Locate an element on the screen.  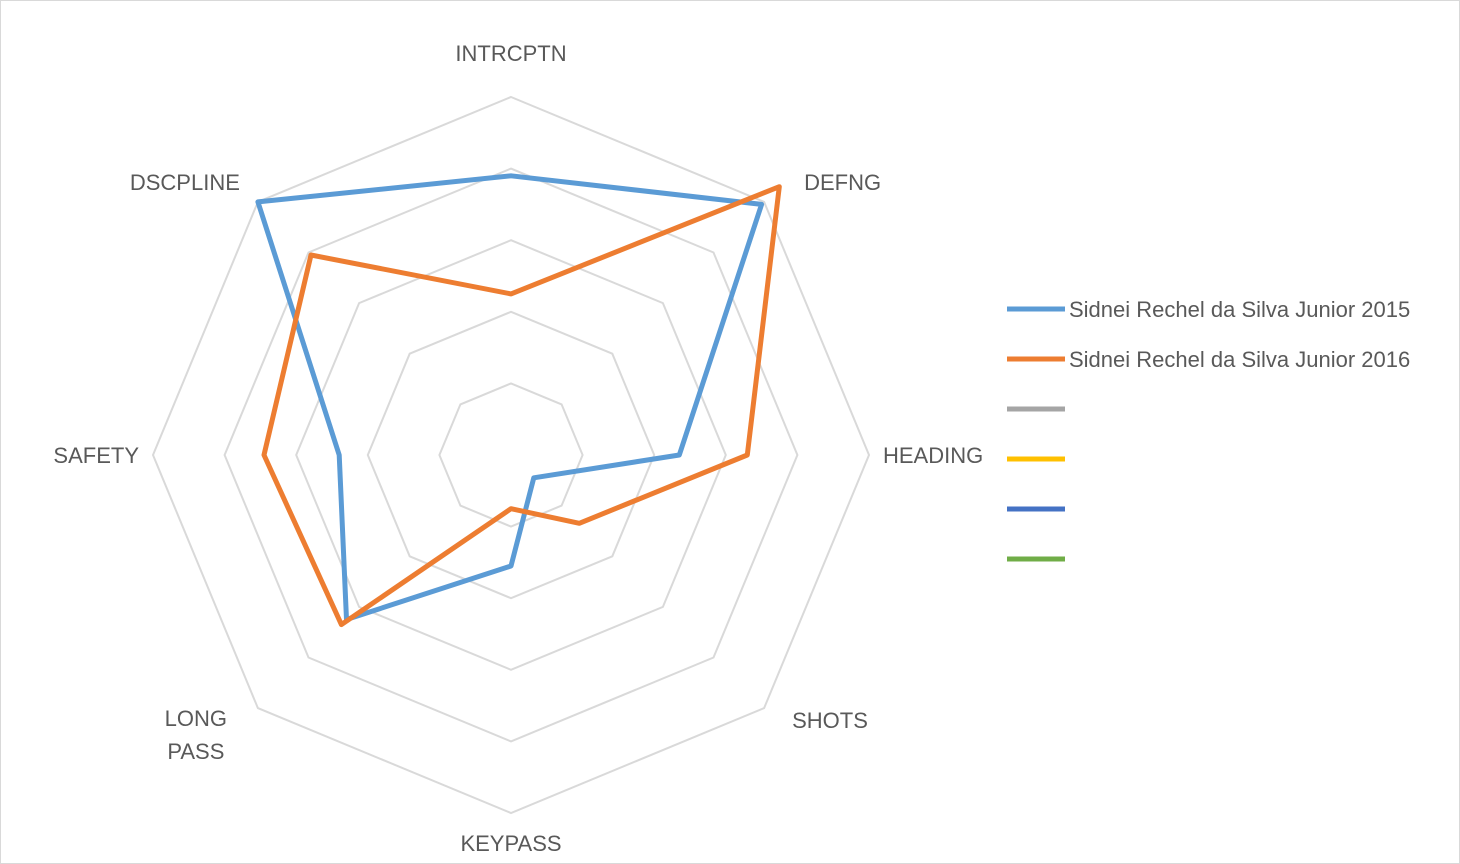
axis-label-dscpline: DSCPLINE is located at coordinates (185, 182).